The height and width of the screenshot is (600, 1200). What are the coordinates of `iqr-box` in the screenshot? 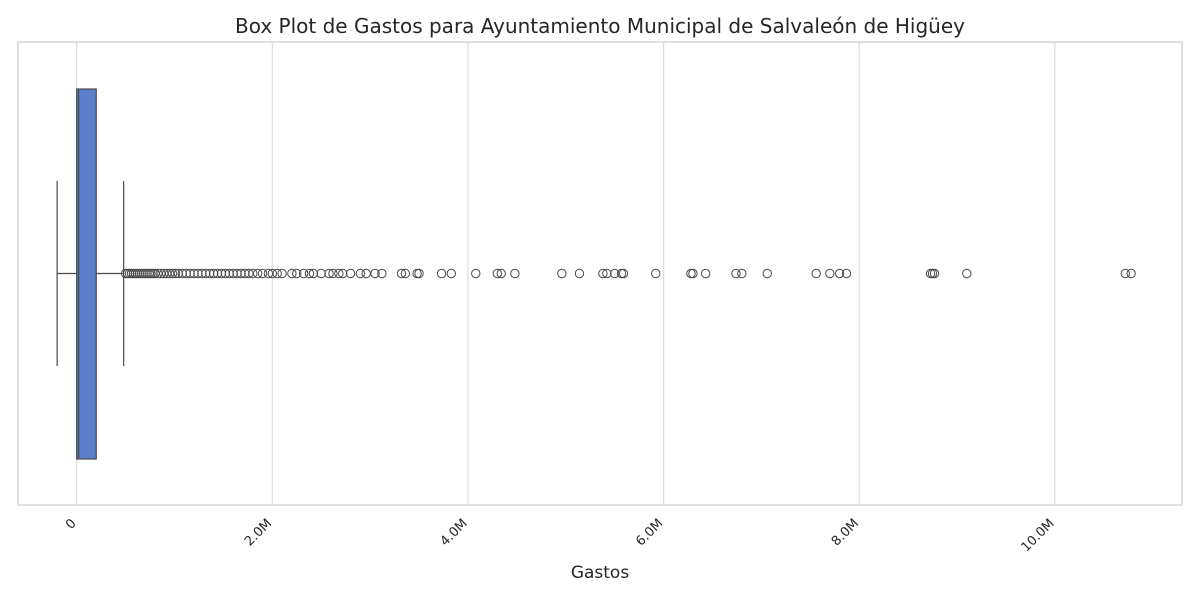 It's located at (86, 274).